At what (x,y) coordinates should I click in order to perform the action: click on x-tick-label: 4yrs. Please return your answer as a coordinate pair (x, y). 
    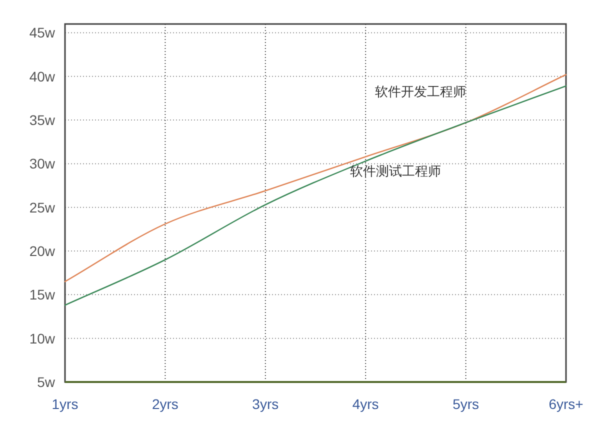
    Looking at the image, I should click on (365, 404).